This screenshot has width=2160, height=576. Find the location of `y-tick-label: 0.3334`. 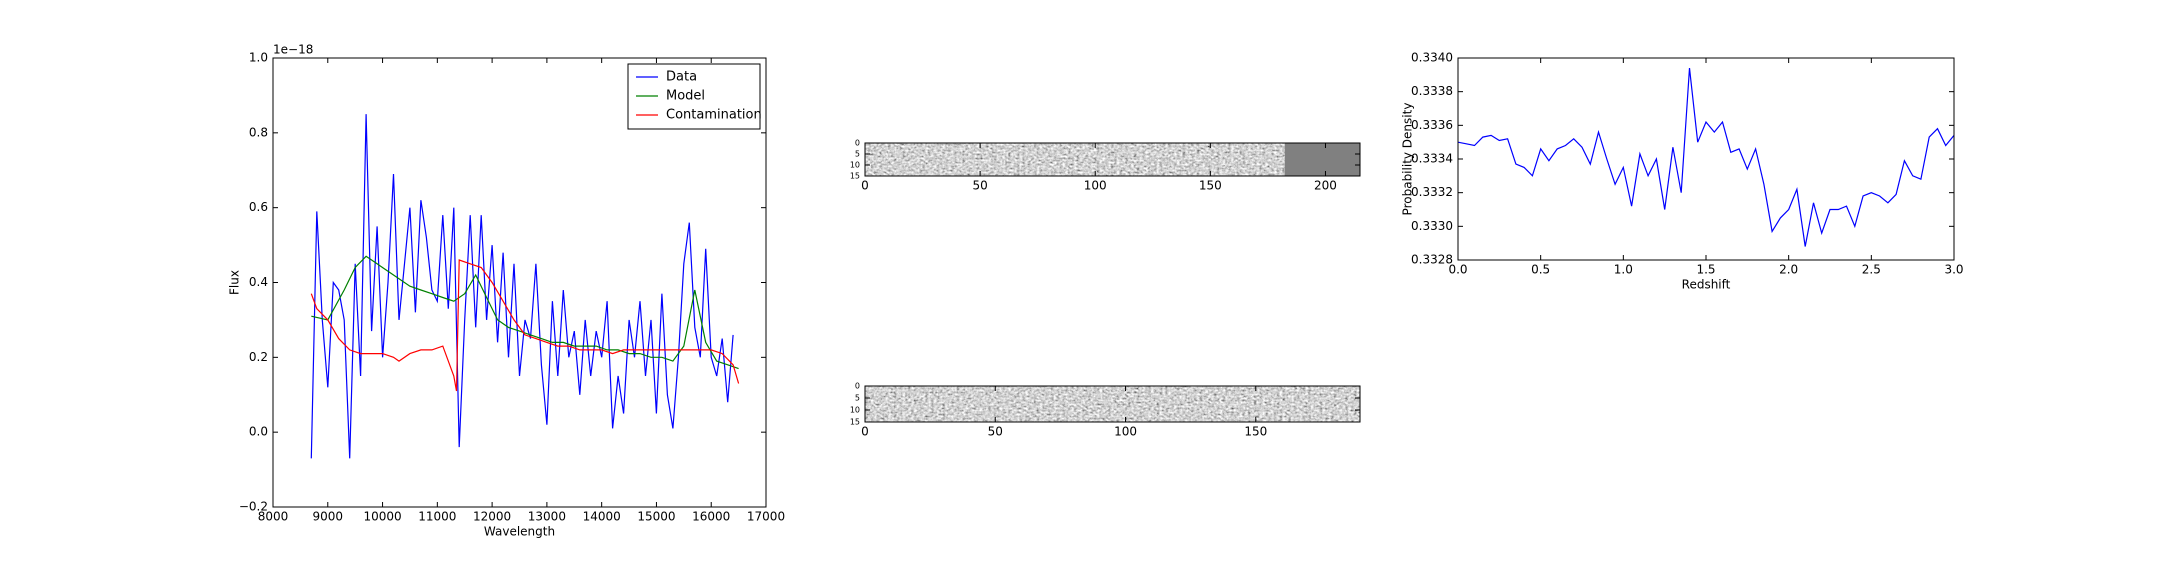

y-tick-label: 0.3334 is located at coordinates (1432, 159).